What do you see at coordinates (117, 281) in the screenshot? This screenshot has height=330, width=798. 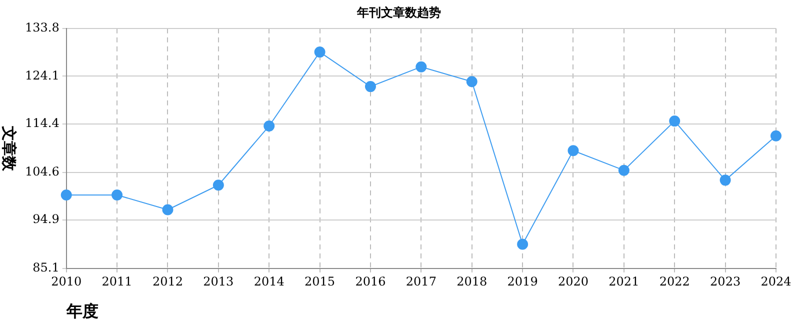 I see `x-tick-label: 2011` at bounding box center [117, 281].